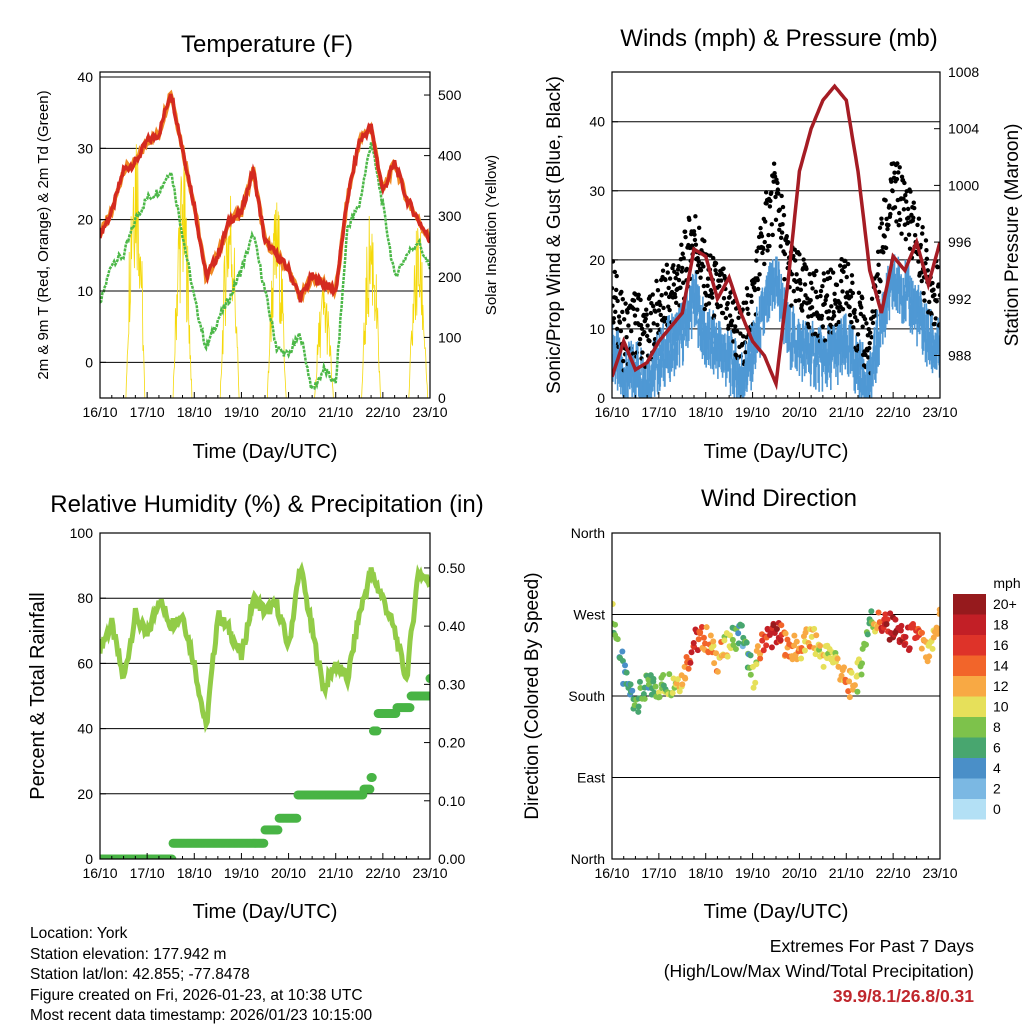 Image resolution: width=1024 pixels, height=1027 pixels. I want to click on extremes-subtitle: (High/Low/Max Wind/Total Precipitation), so click(818, 971).